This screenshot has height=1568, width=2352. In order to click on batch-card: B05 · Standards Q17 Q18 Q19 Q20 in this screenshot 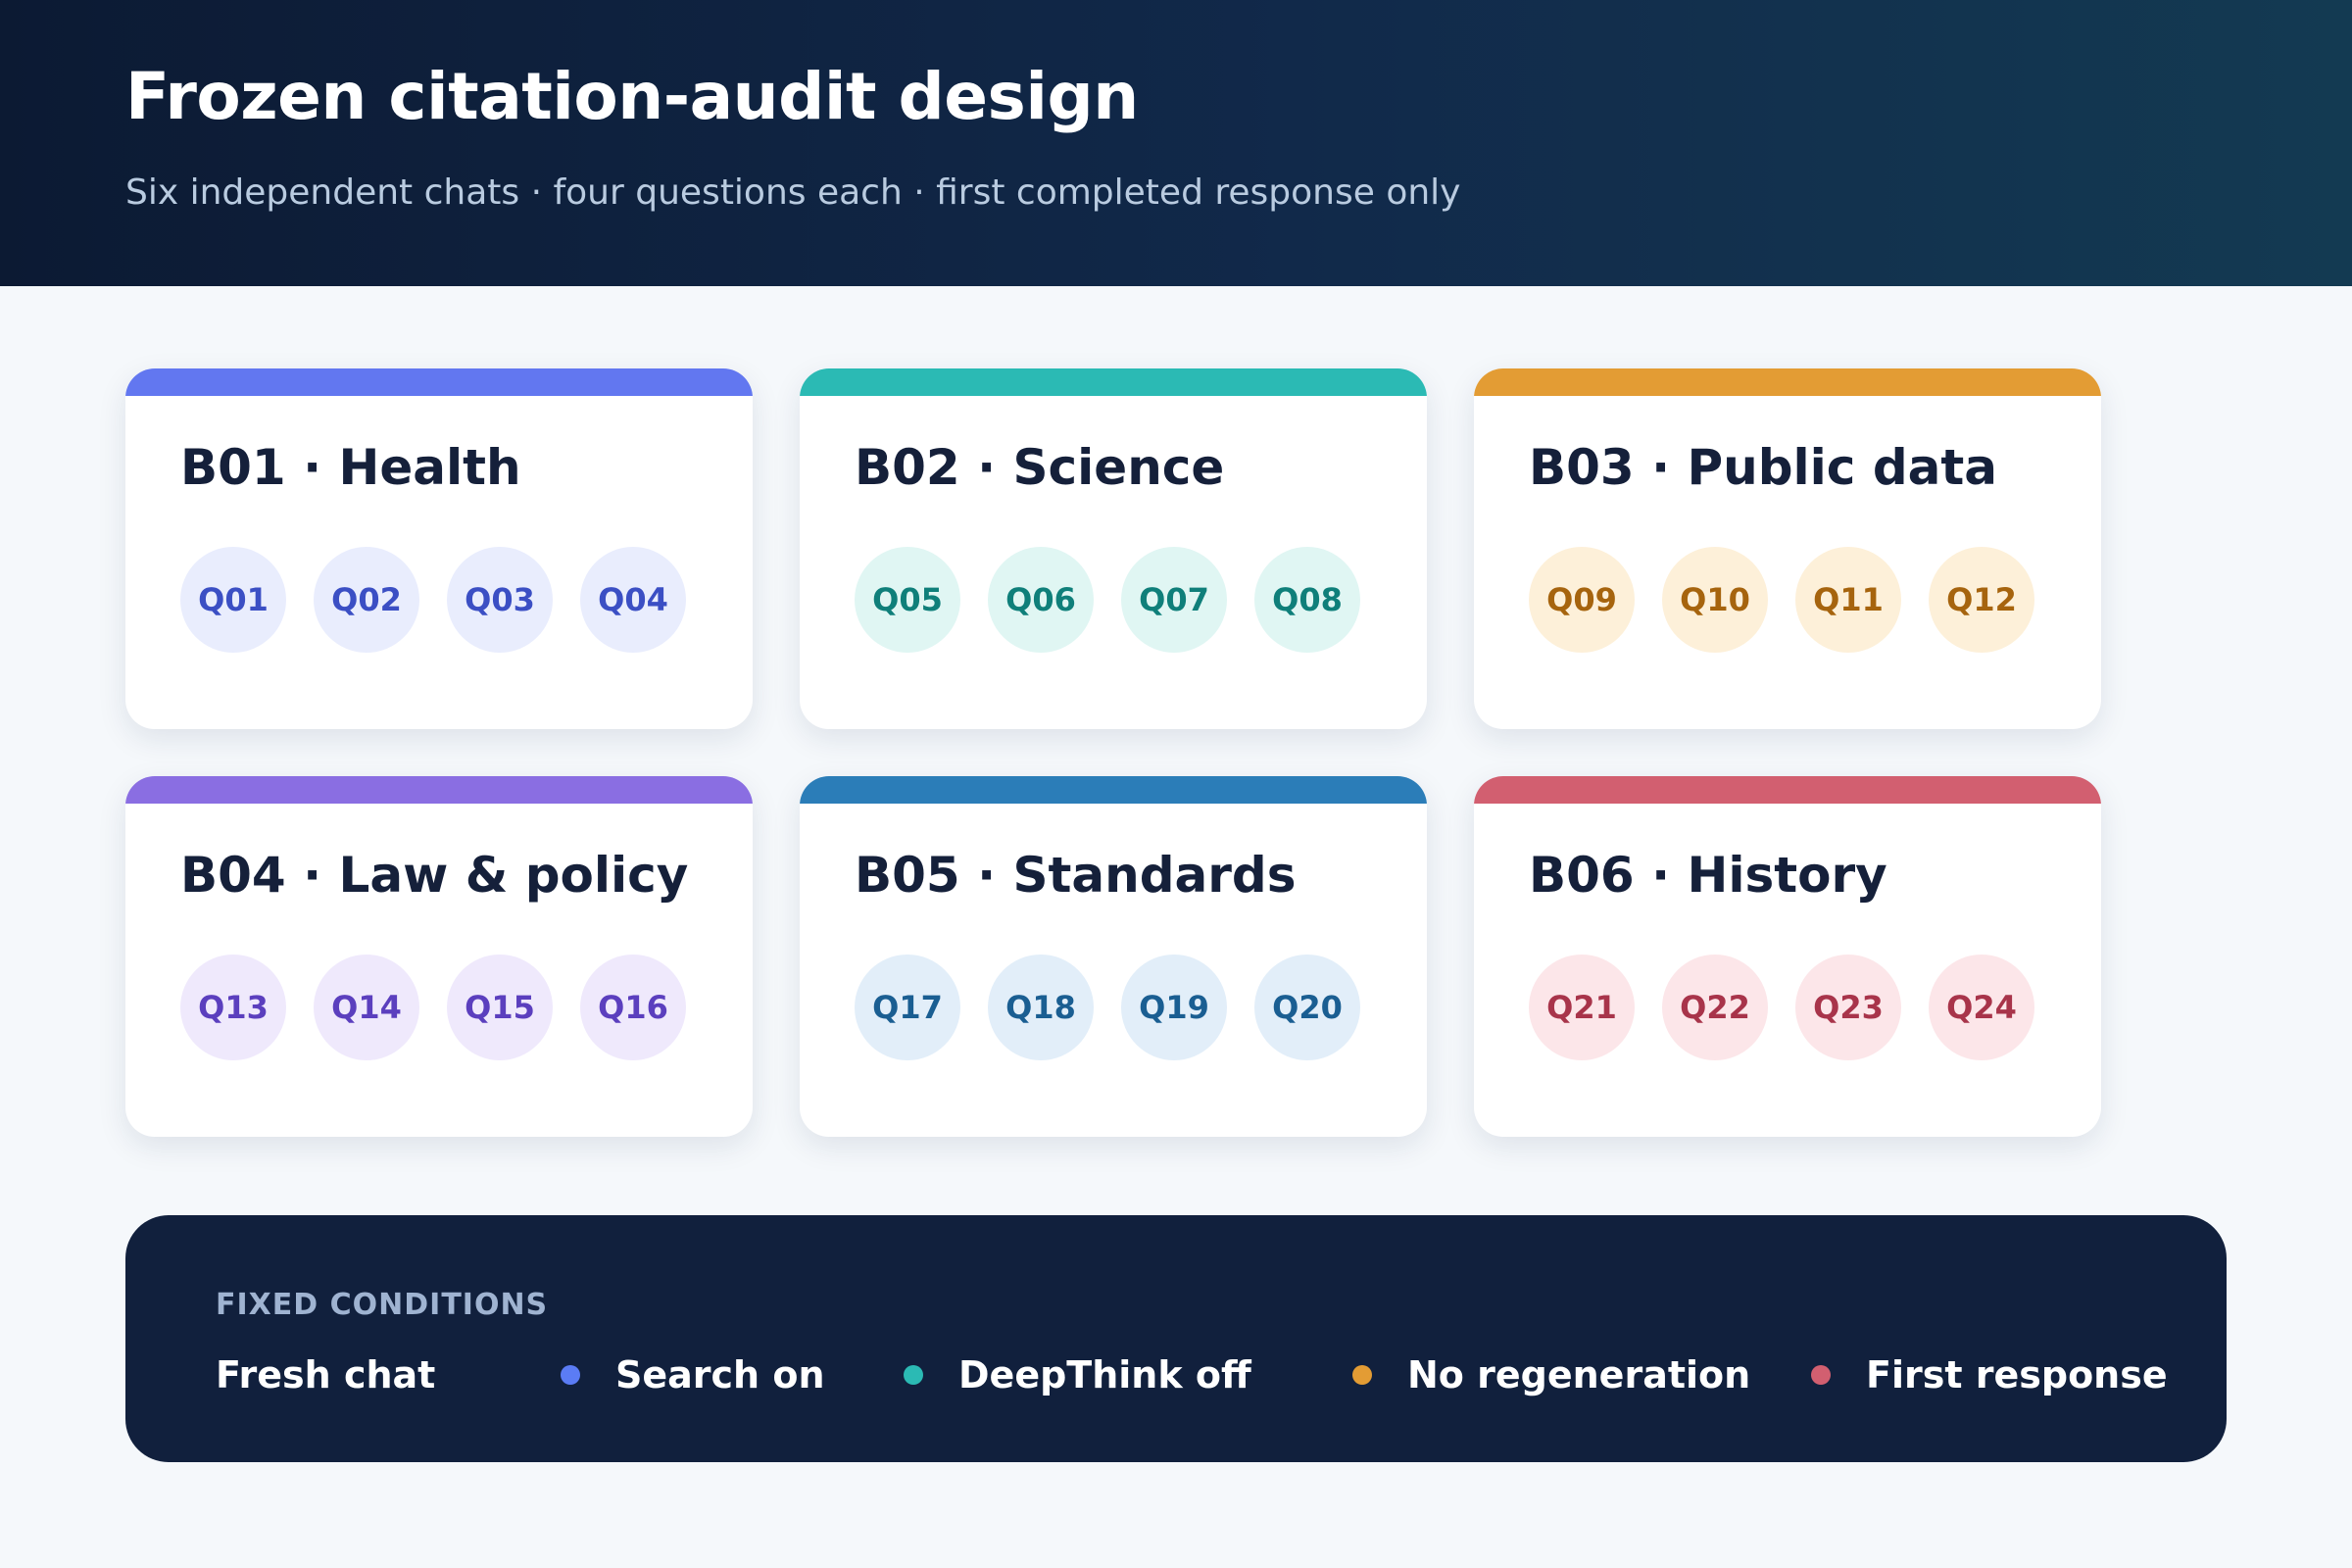, I will do `click(1113, 956)`.